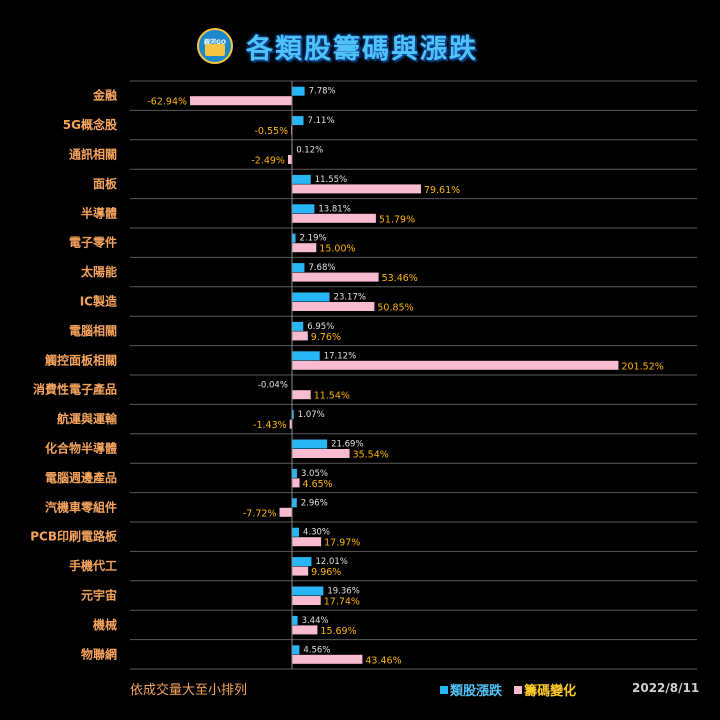 Image resolution: width=720 pixels, height=720 pixels. I want to click on data-label-series-2: 50.85%, so click(395, 308).